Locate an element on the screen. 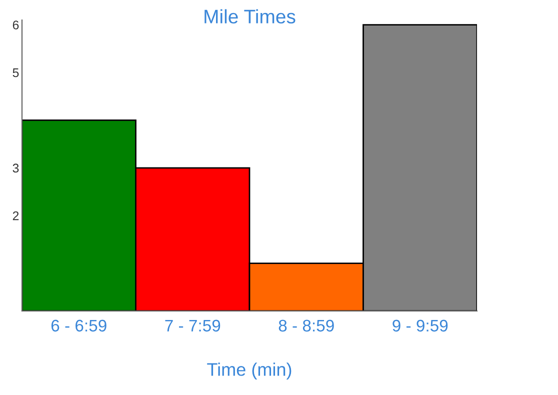 This screenshot has height=395, width=558. x-tick-label: 6 - 6:59 is located at coordinates (78, 326).